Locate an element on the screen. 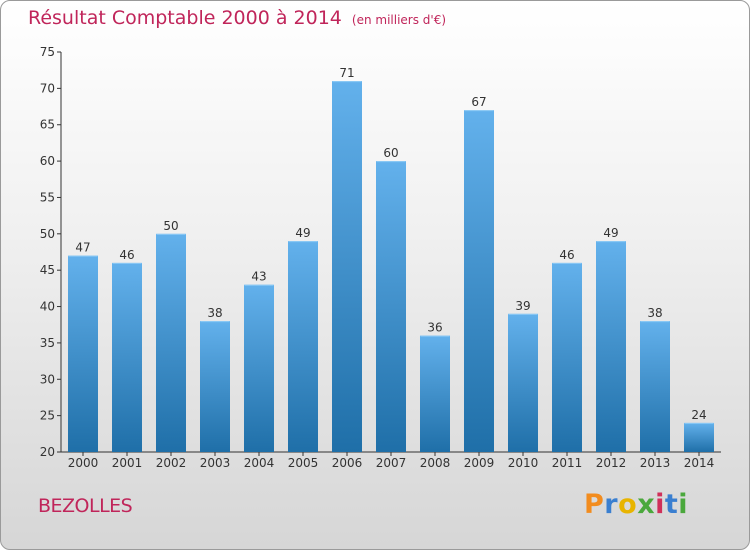 The height and width of the screenshot is (550, 750). y-tick-label: 60 is located at coordinates (47, 161).